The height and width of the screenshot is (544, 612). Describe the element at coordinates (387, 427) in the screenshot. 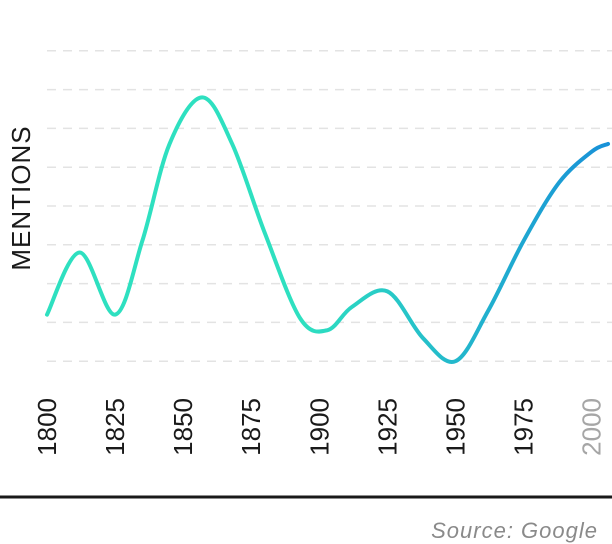

I see `x-tick-label: 1925` at that location.